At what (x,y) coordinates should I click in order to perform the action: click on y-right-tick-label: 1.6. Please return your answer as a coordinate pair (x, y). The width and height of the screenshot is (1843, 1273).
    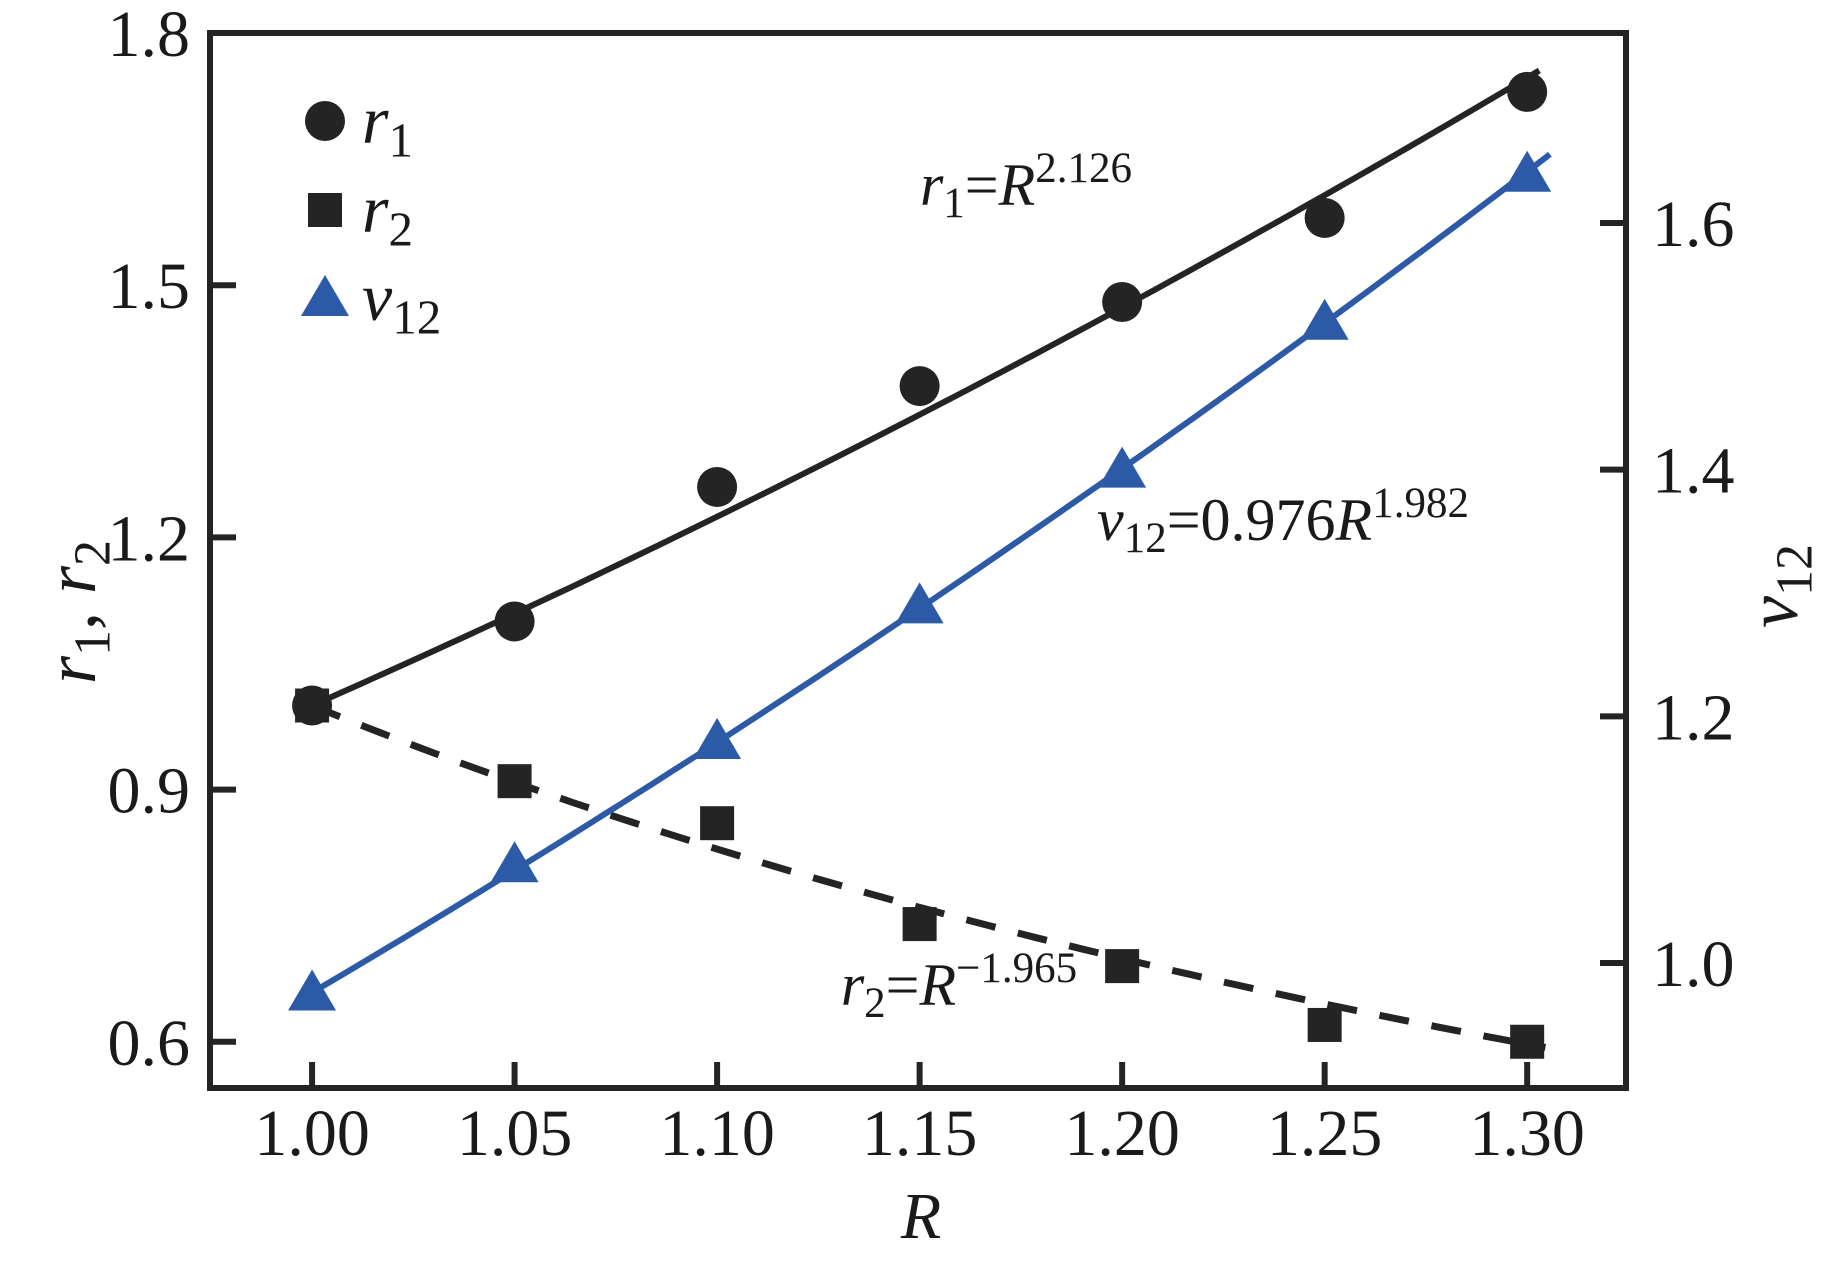
    Looking at the image, I should click on (1693, 224).